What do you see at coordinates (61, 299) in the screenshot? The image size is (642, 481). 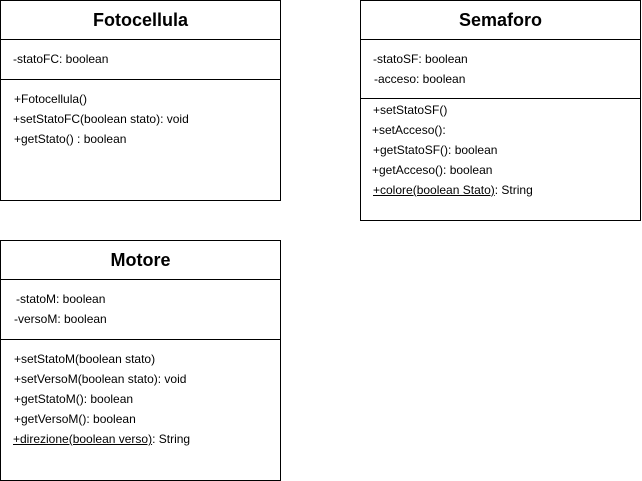 I see `attribute-row: -statoM: boolean` at bounding box center [61, 299].